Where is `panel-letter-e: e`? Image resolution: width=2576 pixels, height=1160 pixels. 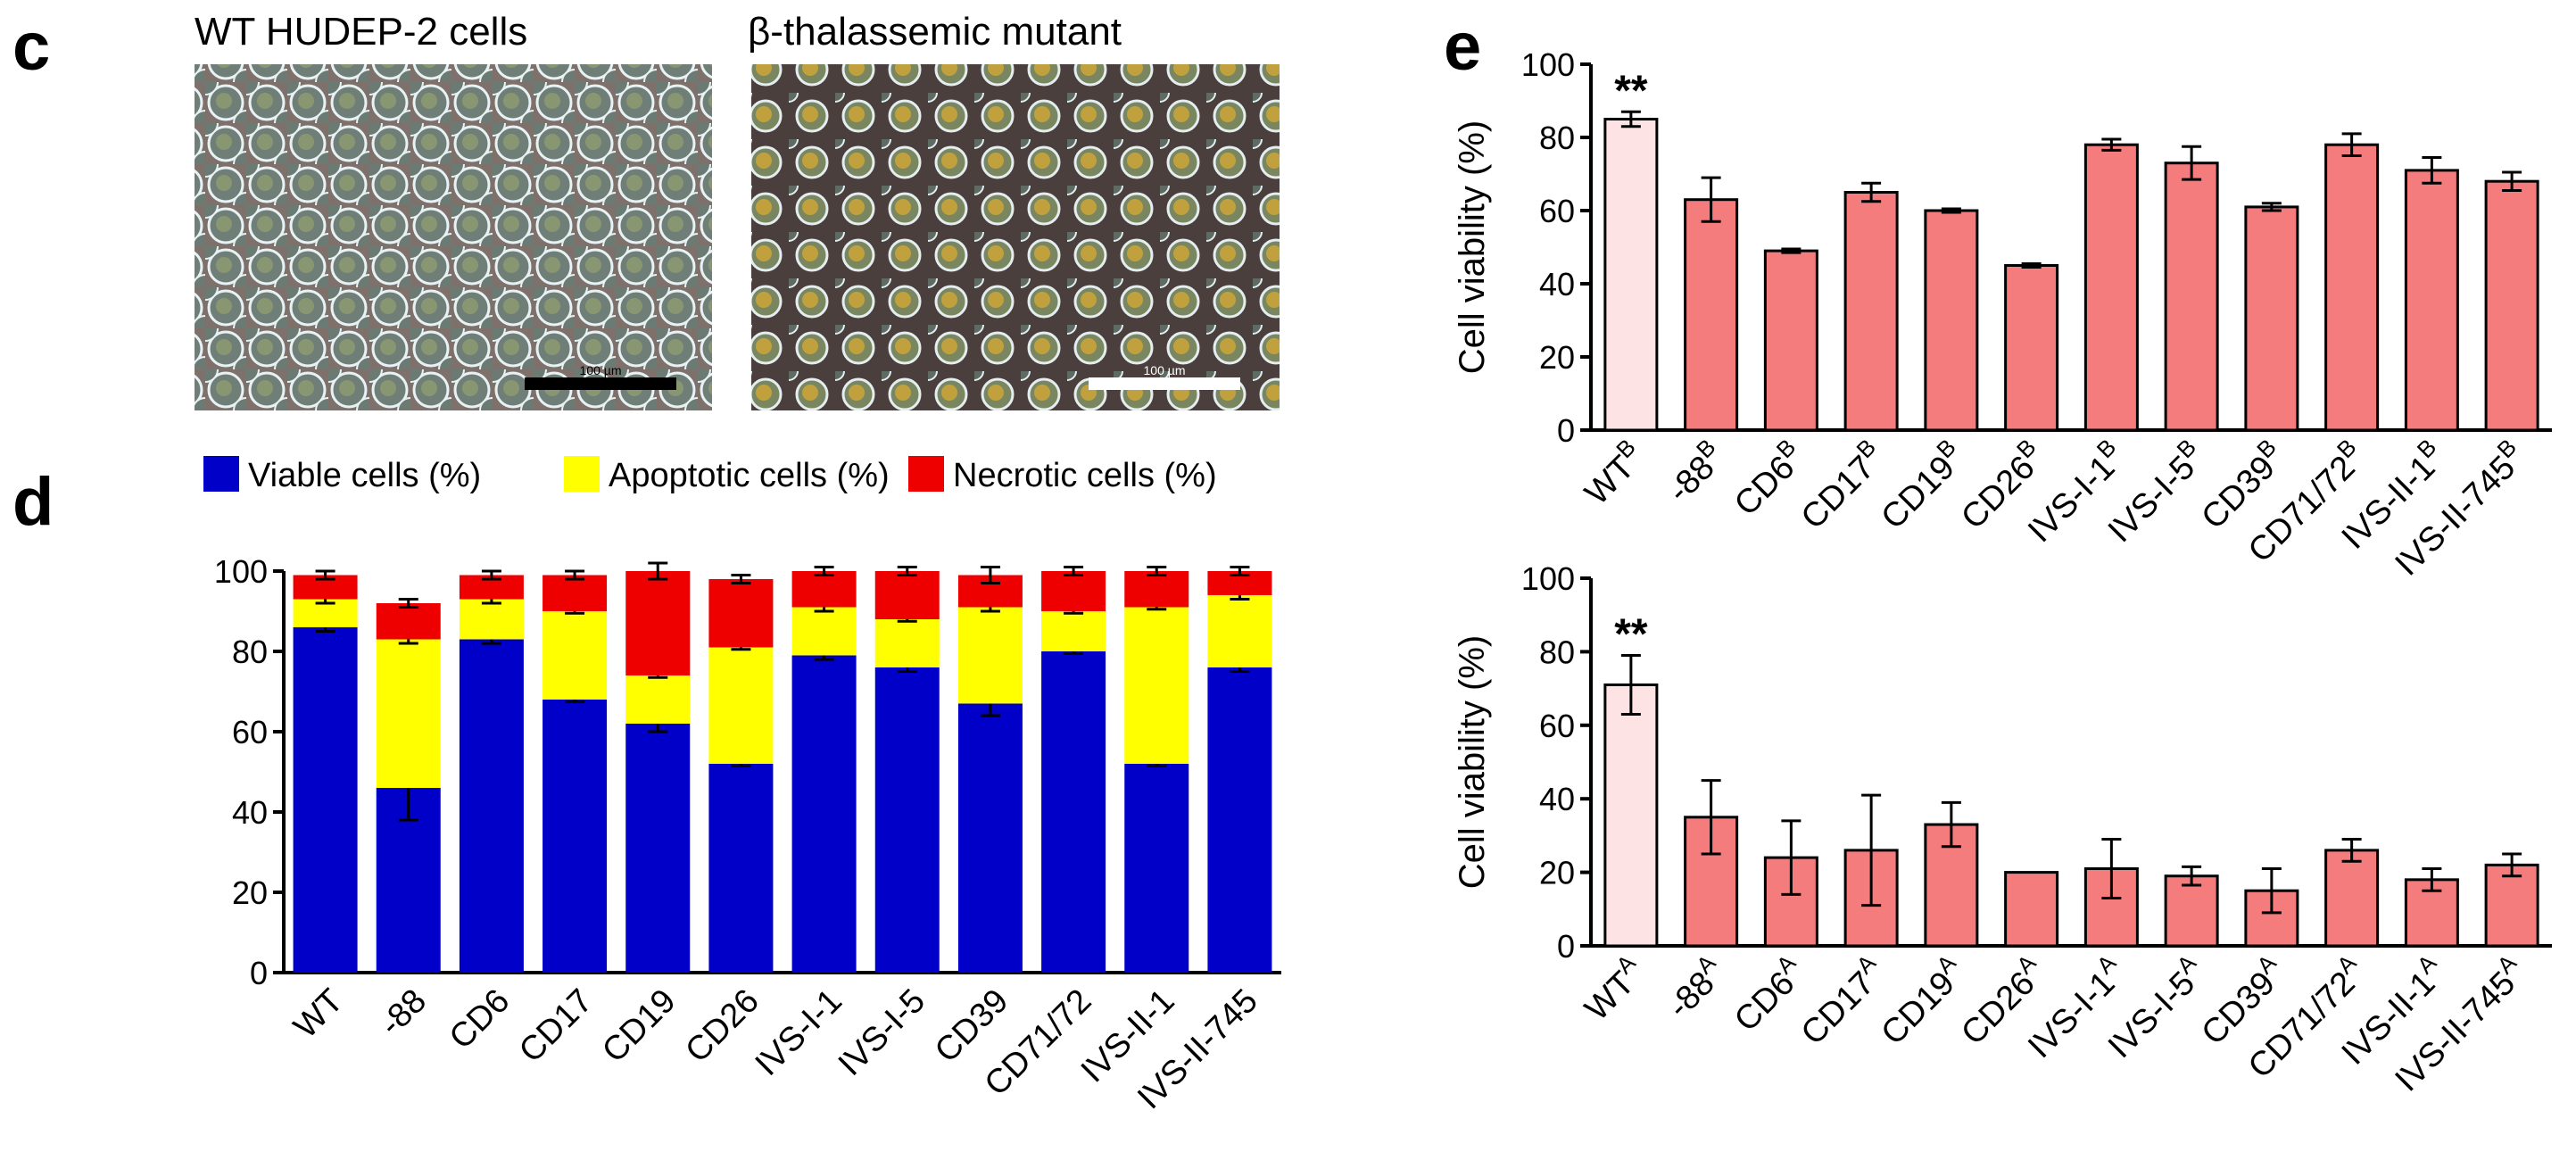
panel-letter-e: e is located at coordinates (1462, 47).